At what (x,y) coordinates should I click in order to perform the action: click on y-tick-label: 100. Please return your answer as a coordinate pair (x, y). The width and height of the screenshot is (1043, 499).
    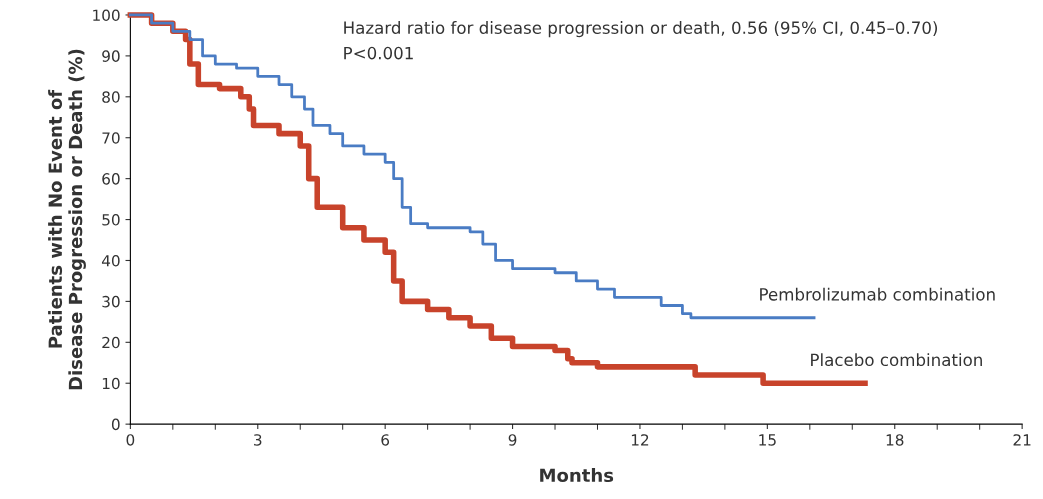
    Looking at the image, I should click on (106, 15).